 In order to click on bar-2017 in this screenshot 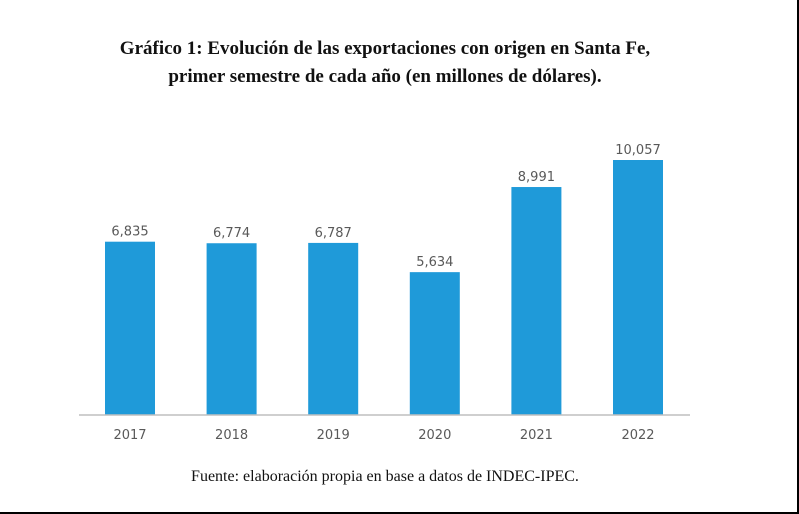, I will do `click(130, 328)`.